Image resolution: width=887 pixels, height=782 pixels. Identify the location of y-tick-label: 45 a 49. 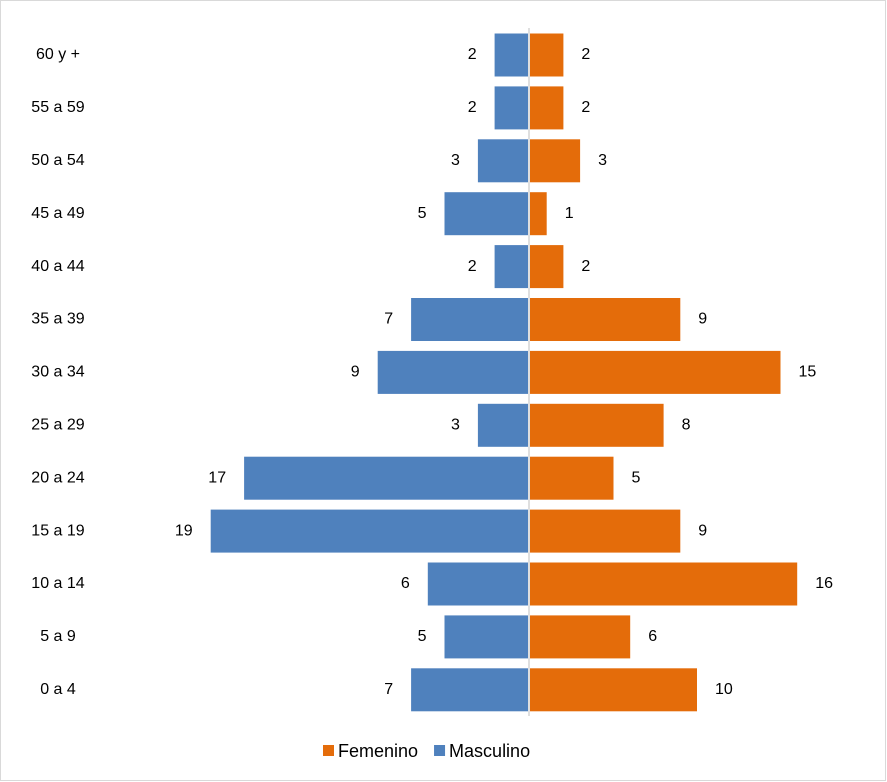
(57, 213).